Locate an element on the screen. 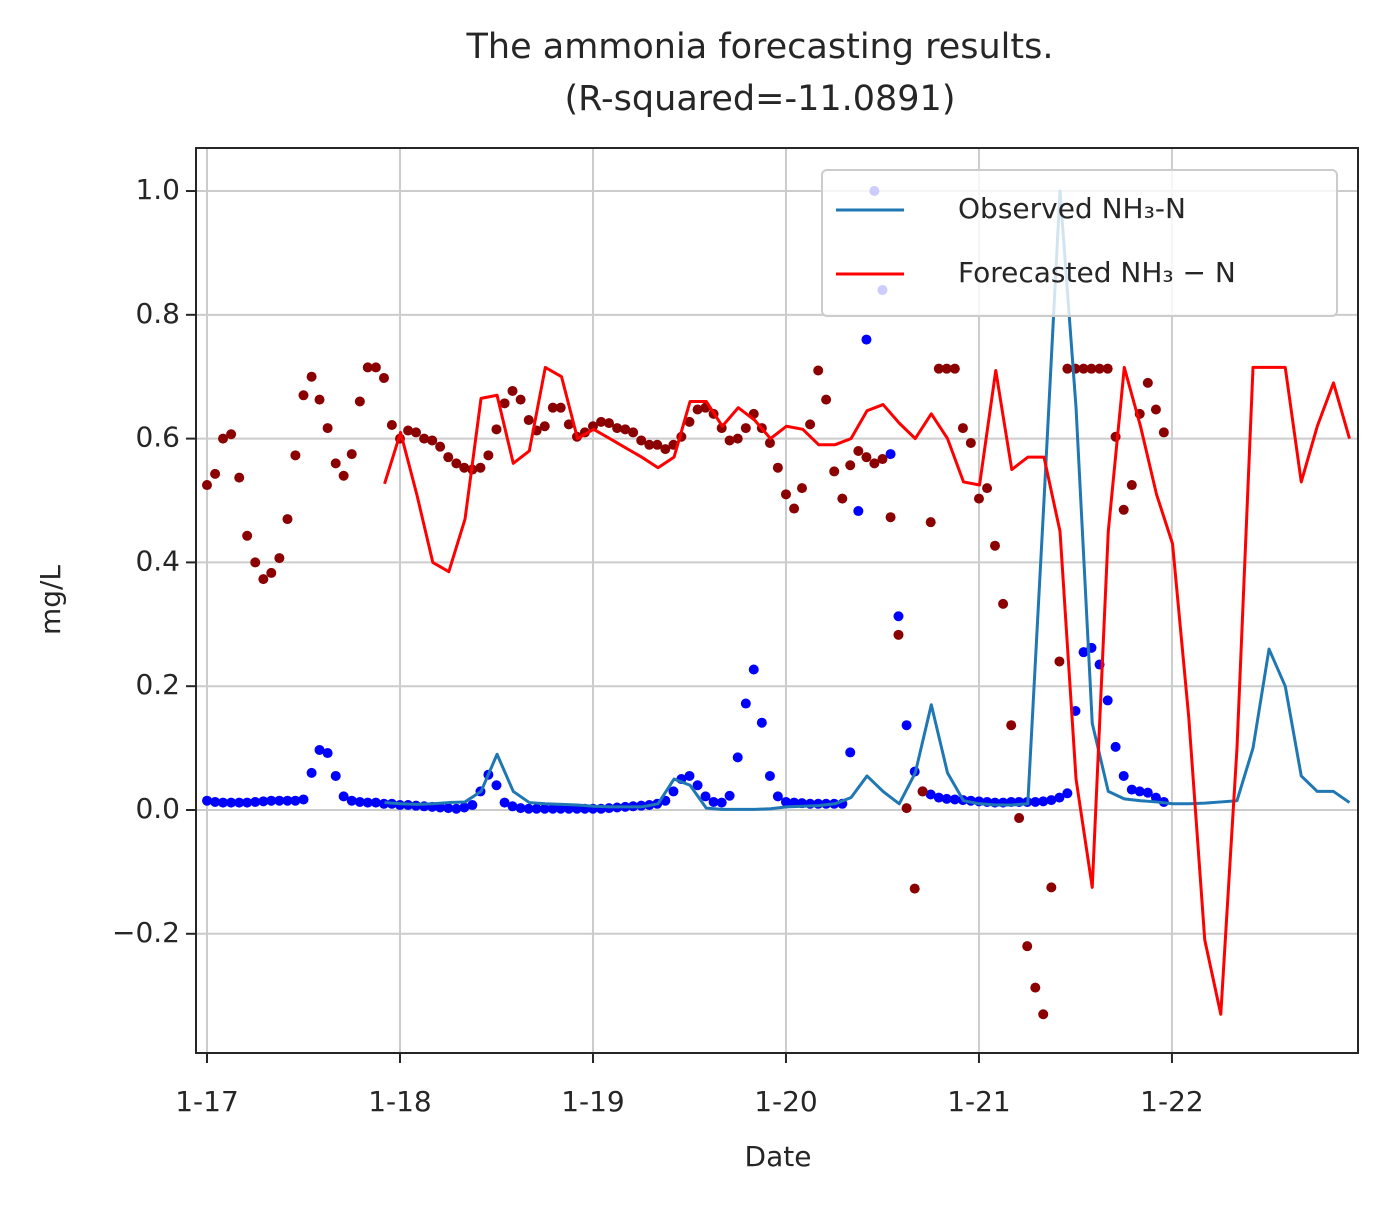 Image resolution: width=1388 pixels, height=1211 pixels. y-tick-label: −0.2 is located at coordinates (146, 932).